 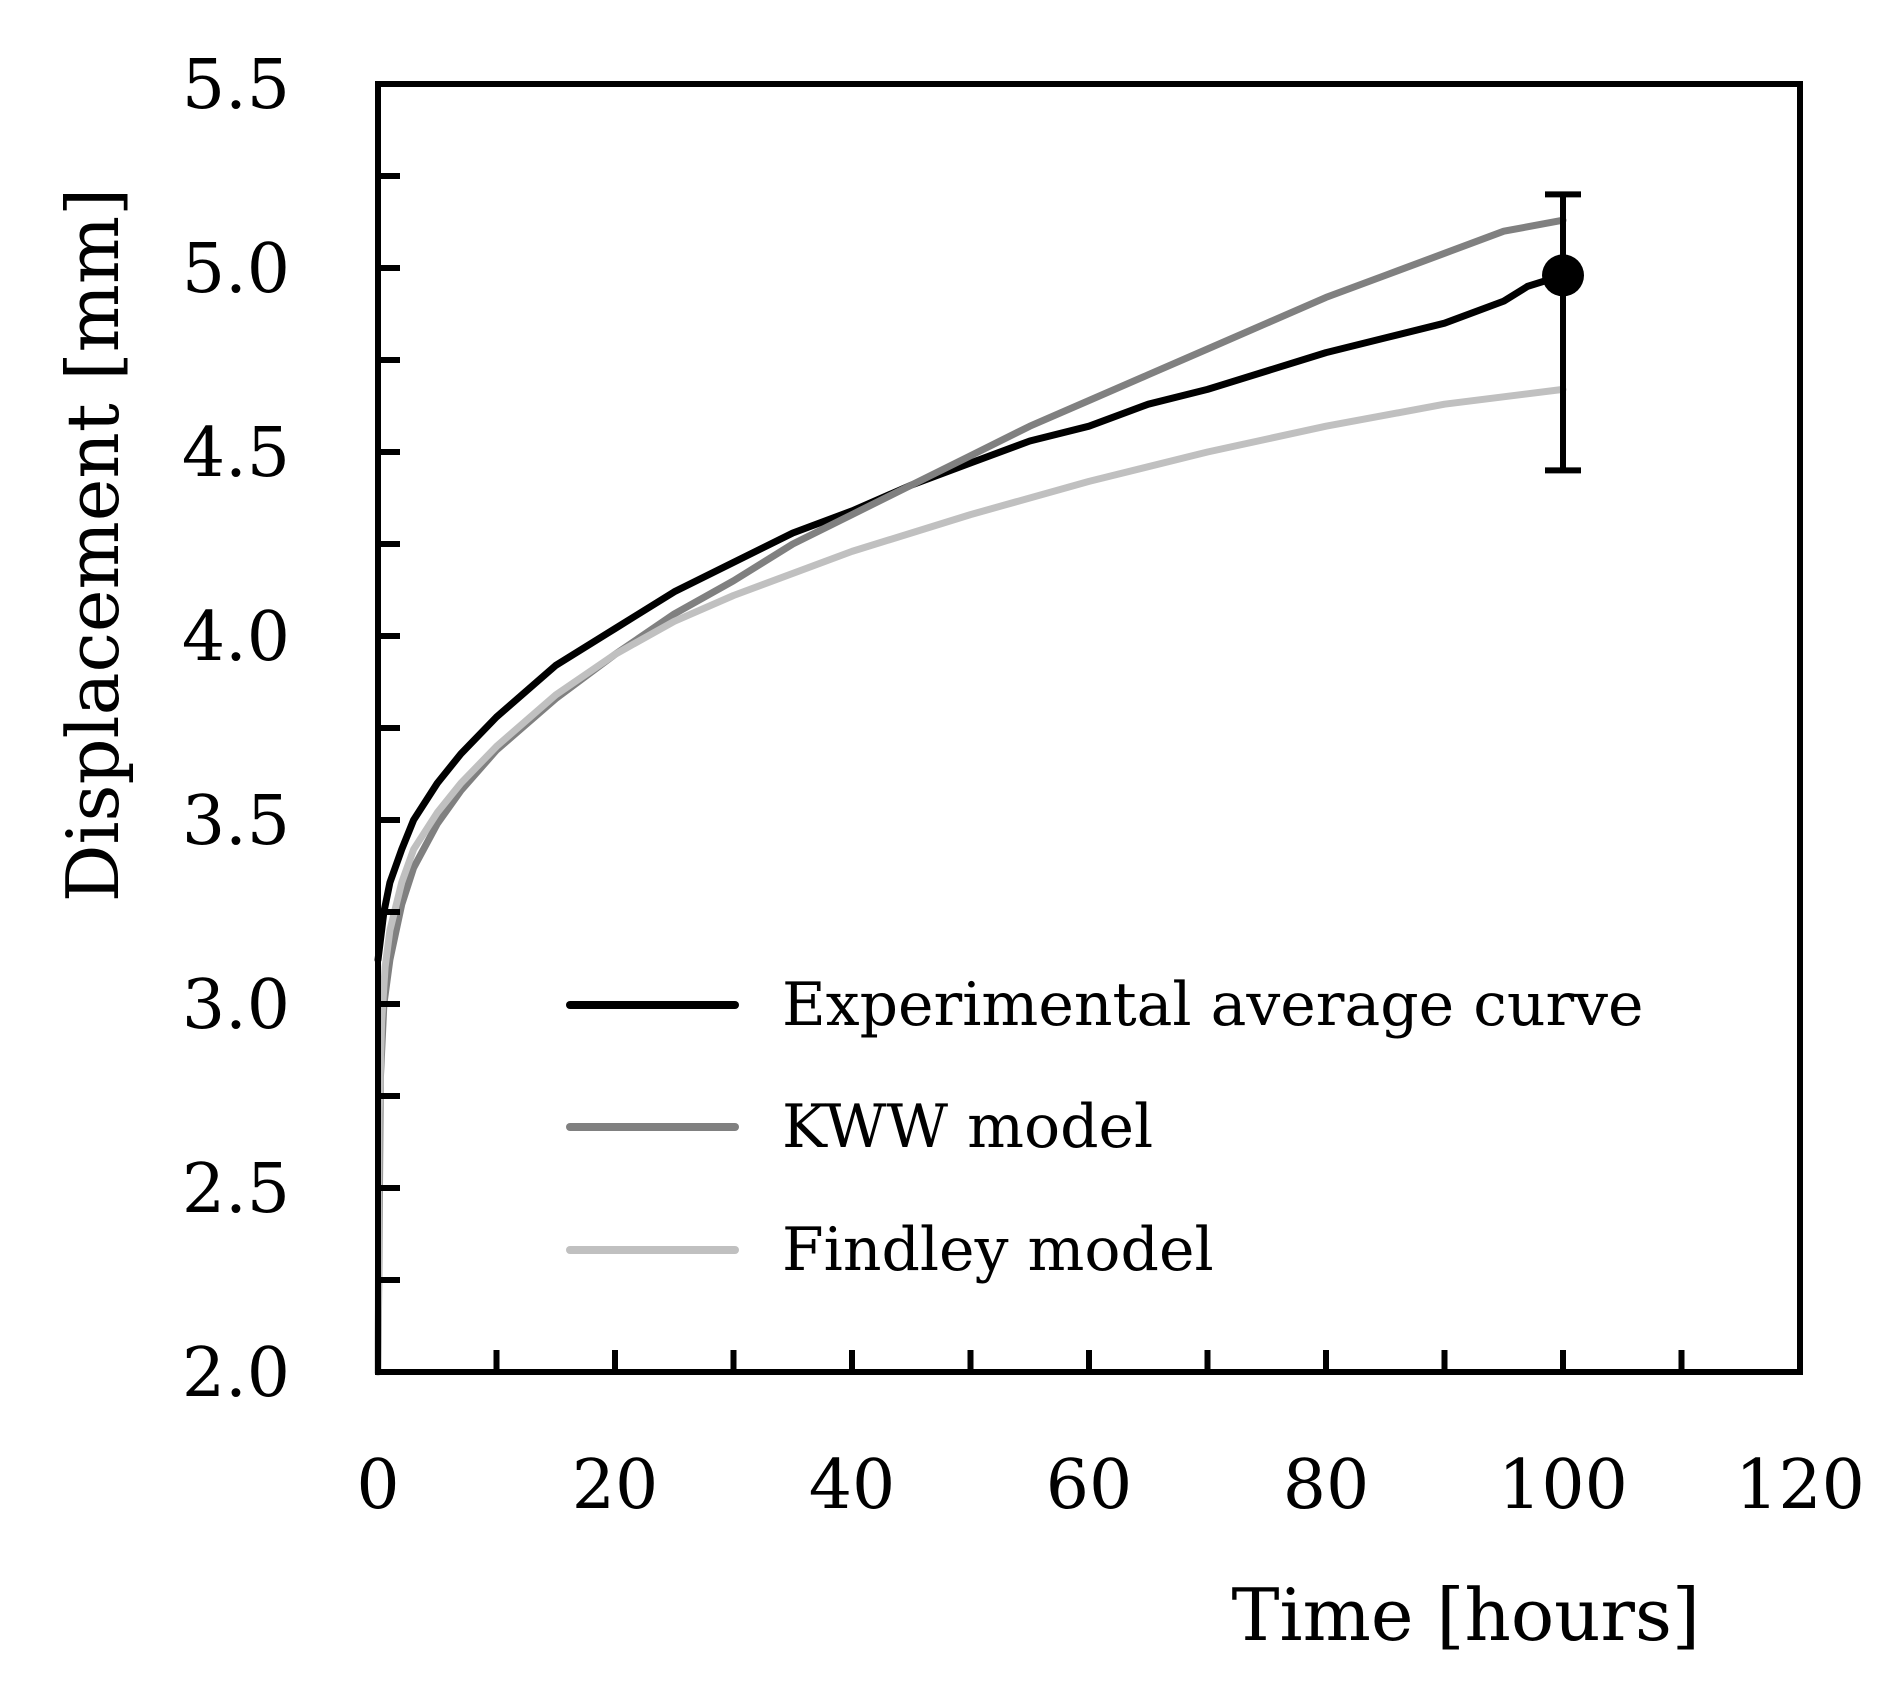 What do you see at coordinates (236, 453) in the screenshot?
I see `y-tick-label: 4.5` at bounding box center [236, 453].